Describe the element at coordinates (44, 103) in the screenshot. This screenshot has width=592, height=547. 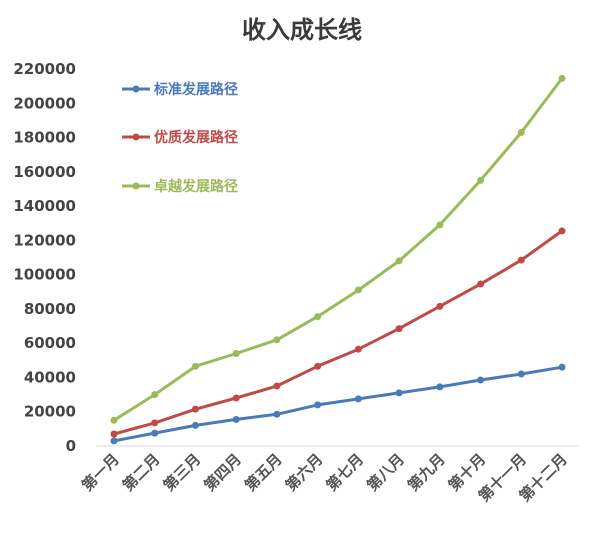
I see `y-tick-label: 200000` at that location.